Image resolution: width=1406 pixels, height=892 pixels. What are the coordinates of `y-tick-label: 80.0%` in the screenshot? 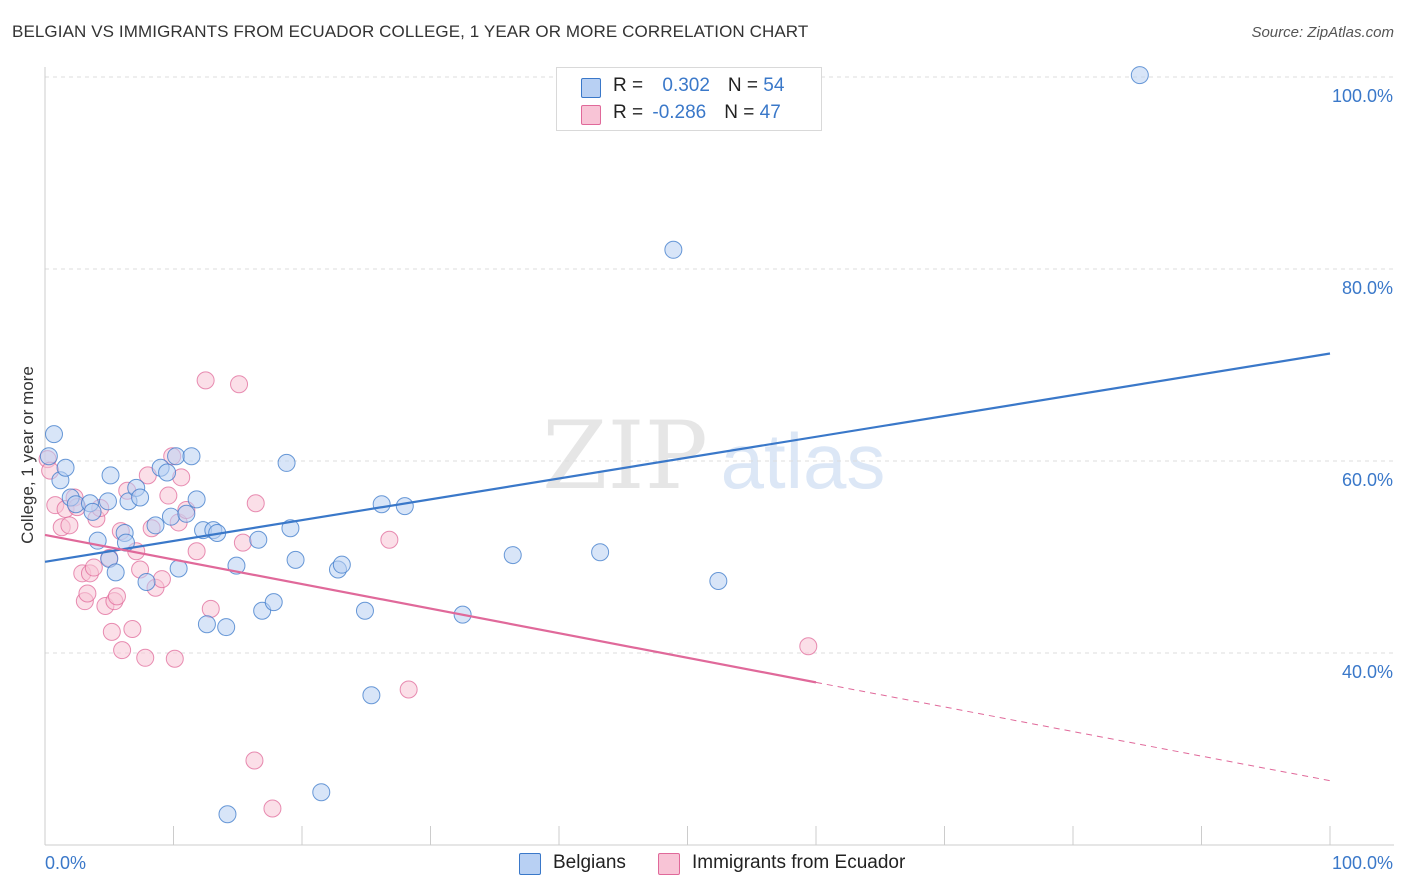 It's located at (1367, 288).